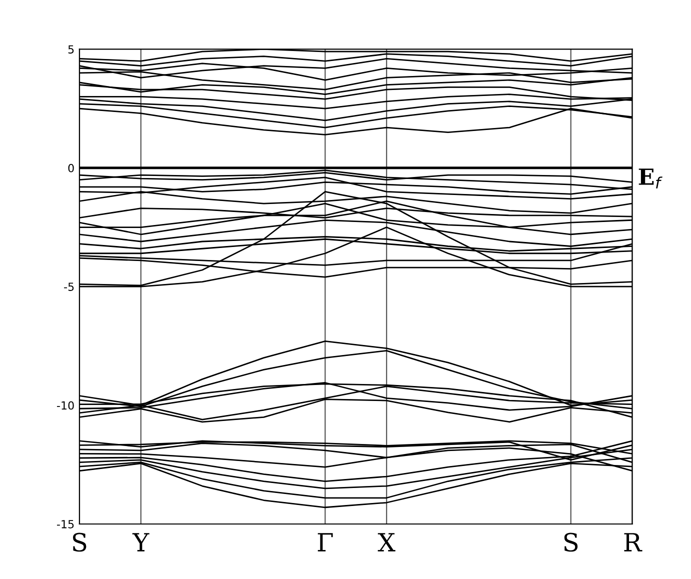 The image size is (691, 579). Describe the element at coordinates (69, 286) in the screenshot. I see `y-tick-label: -5` at that location.